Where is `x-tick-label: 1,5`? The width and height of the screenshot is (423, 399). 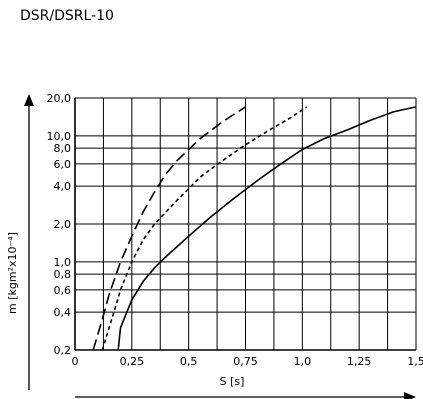 x-tick-label: 1,5 is located at coordinates (415, 361).